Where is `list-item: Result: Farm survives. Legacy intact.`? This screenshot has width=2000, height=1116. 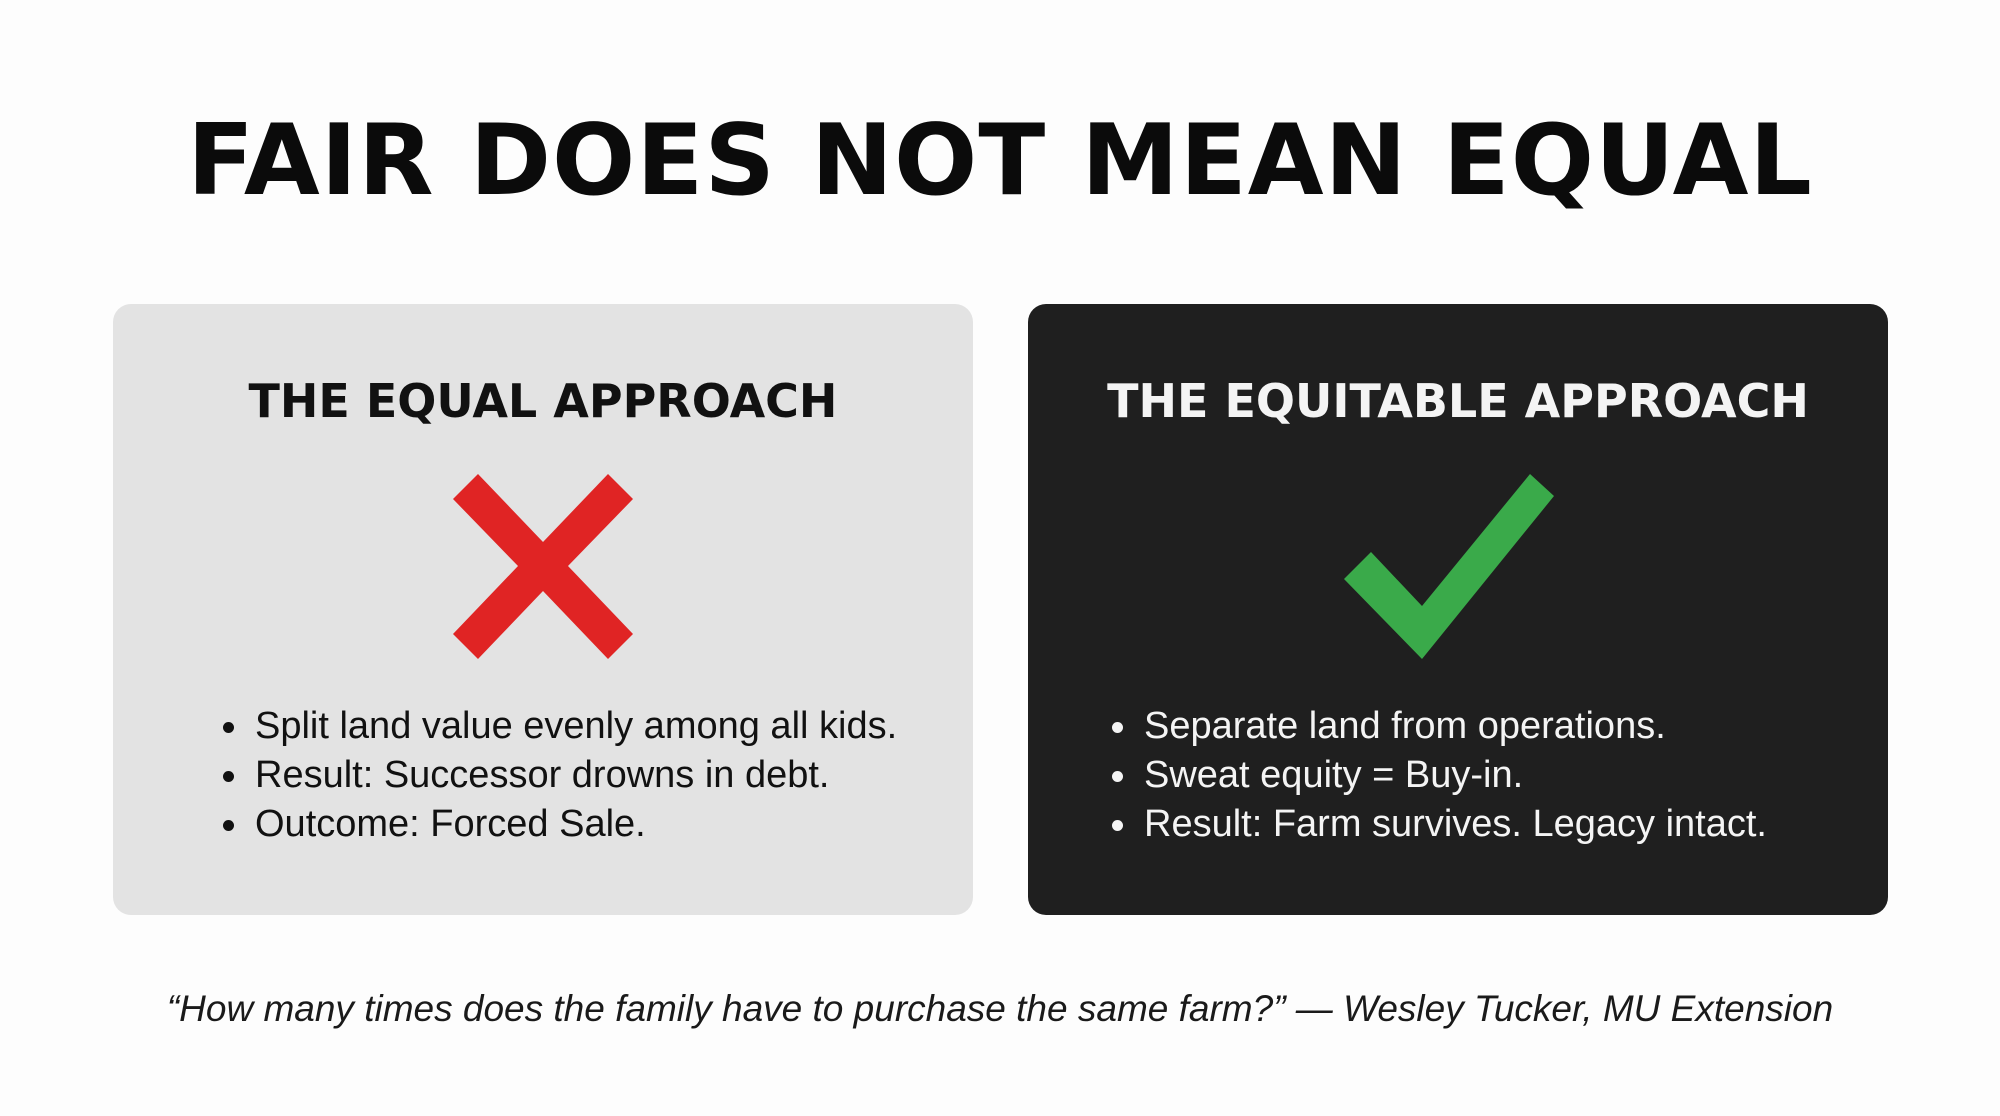
list-item: Result: Farm survives. Legacy intact. is located at coordinates (1438, 824).